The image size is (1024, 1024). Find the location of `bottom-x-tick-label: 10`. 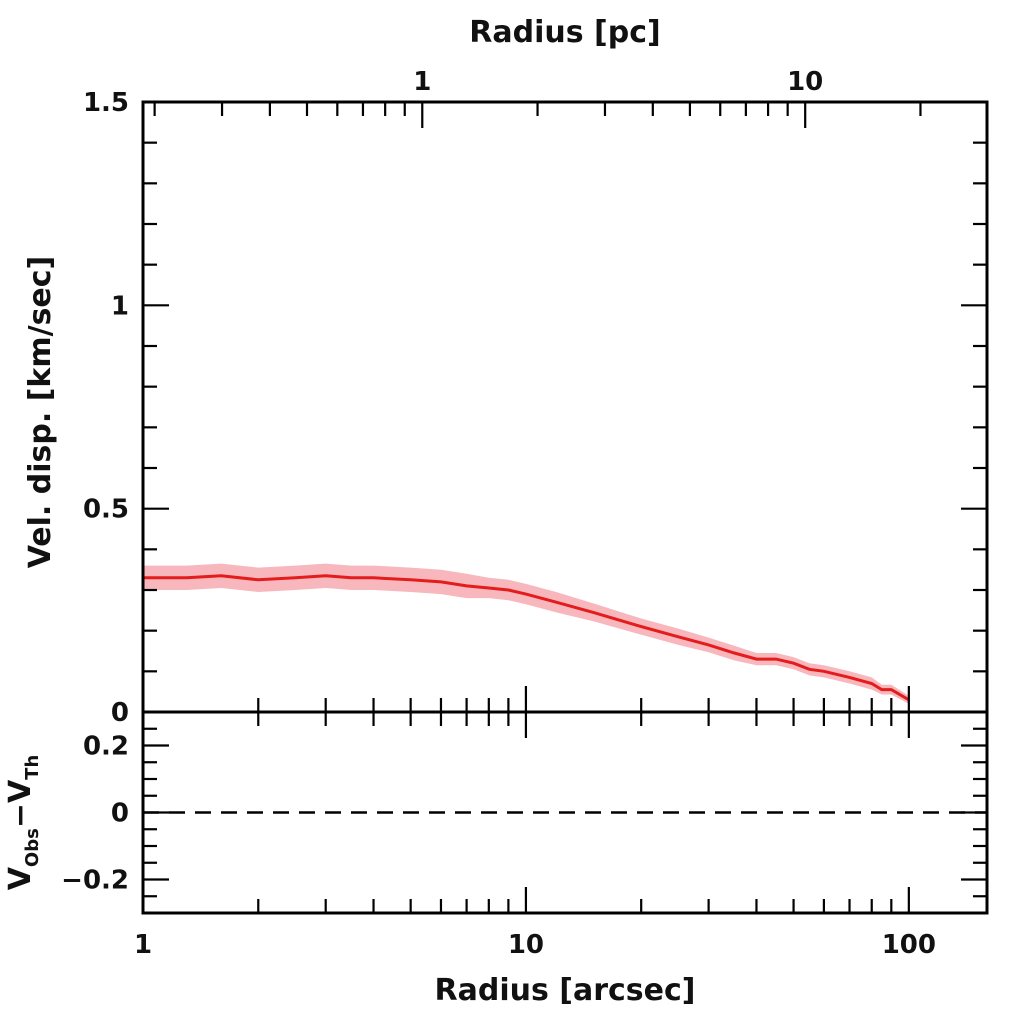

bottom-x-tick-label: 10 is located at coordinates (526, 945).